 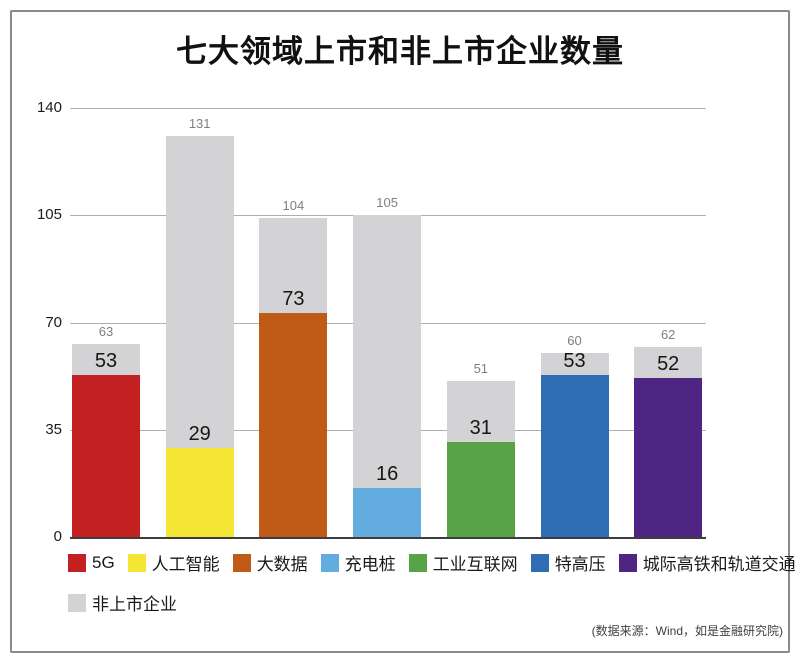 I want to click on legend-label: 工业互联网, so click(x=475, y=564).